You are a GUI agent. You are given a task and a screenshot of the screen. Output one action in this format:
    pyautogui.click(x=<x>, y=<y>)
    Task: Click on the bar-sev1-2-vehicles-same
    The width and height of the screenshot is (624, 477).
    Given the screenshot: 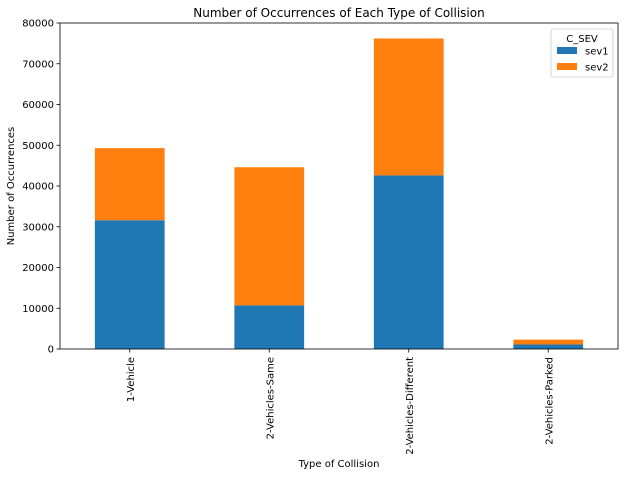 What is the action you would take?
    pyautogui.click(x=269, y=327)
    